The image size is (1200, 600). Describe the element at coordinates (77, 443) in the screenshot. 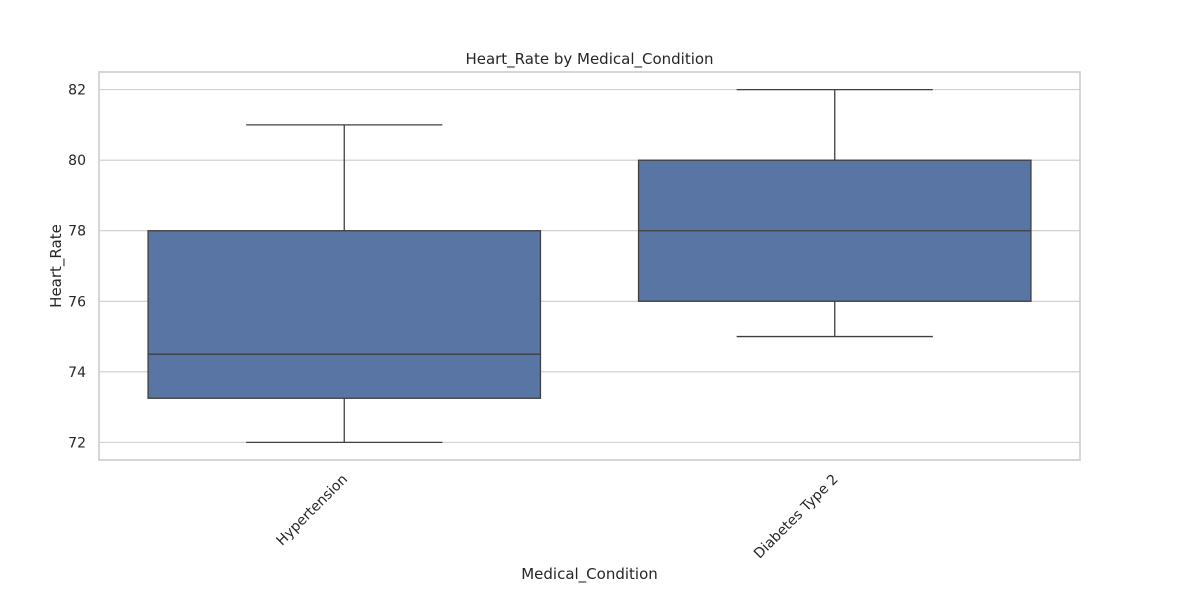

I see `y-tick-label: 72` at that location.